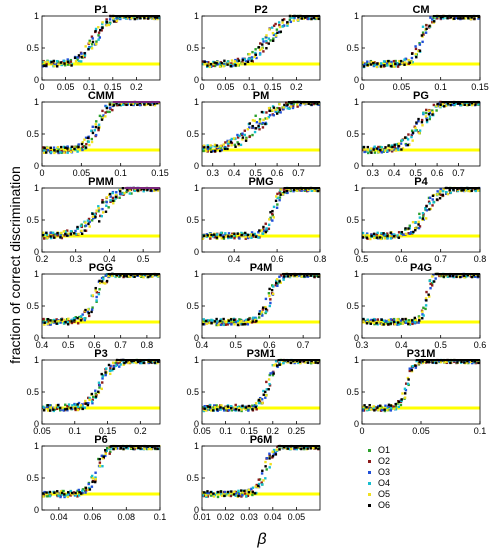 The image size is (494, 550). I want to click on x-tick-label: 0.4, so click(234, 173).